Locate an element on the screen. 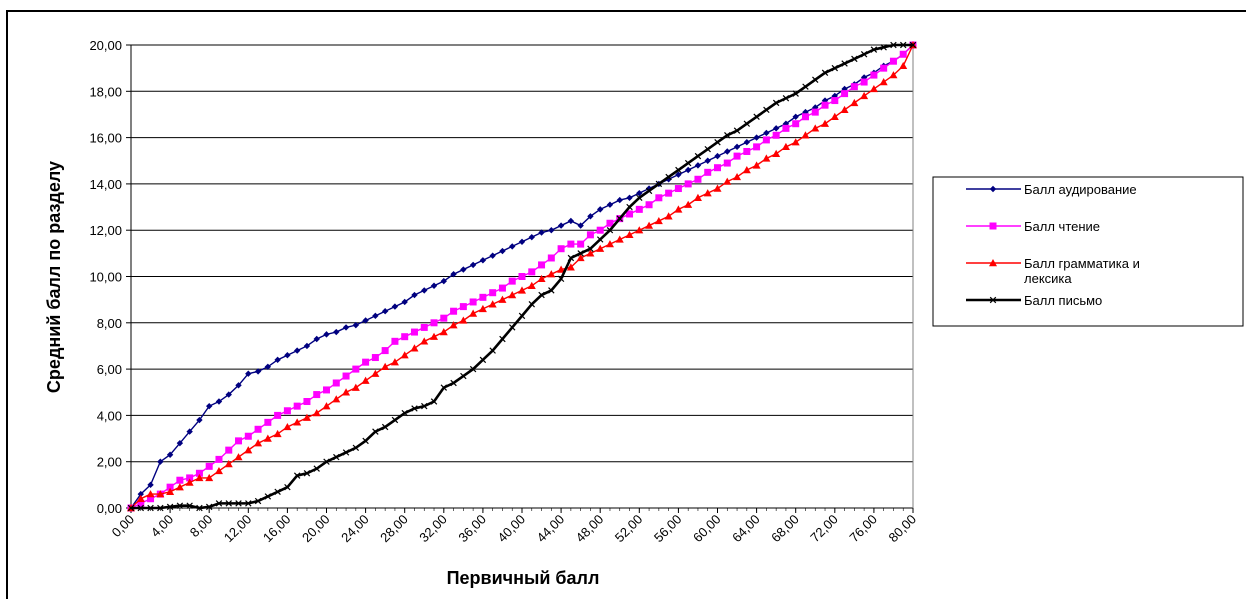 The width and height of the screenshot is (1248, 601). y-tick-label: 16,00 is located at coordinates (105, 138).